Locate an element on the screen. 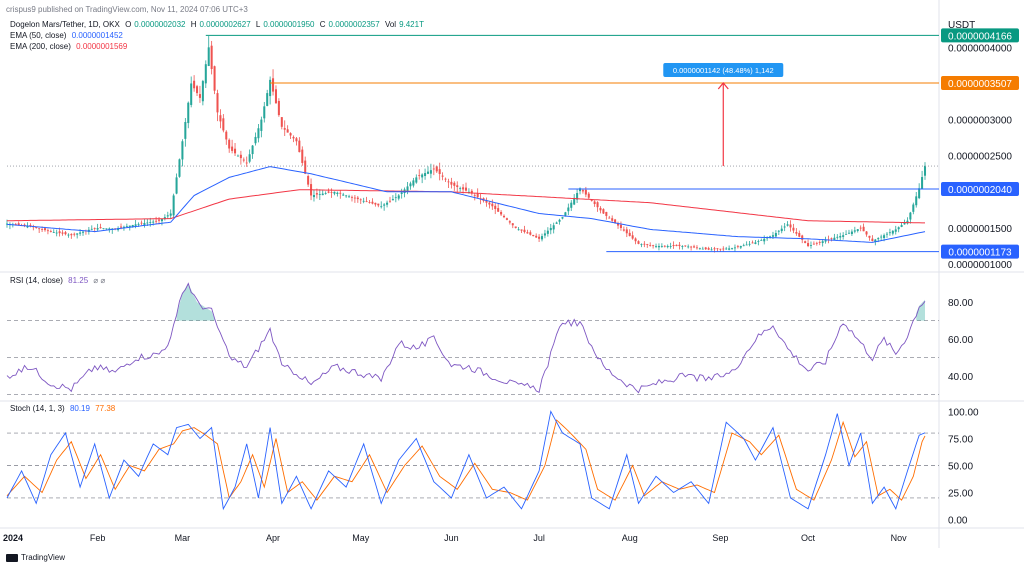  stoch-d-value: 77.38 is located at coordinates (105, 408).